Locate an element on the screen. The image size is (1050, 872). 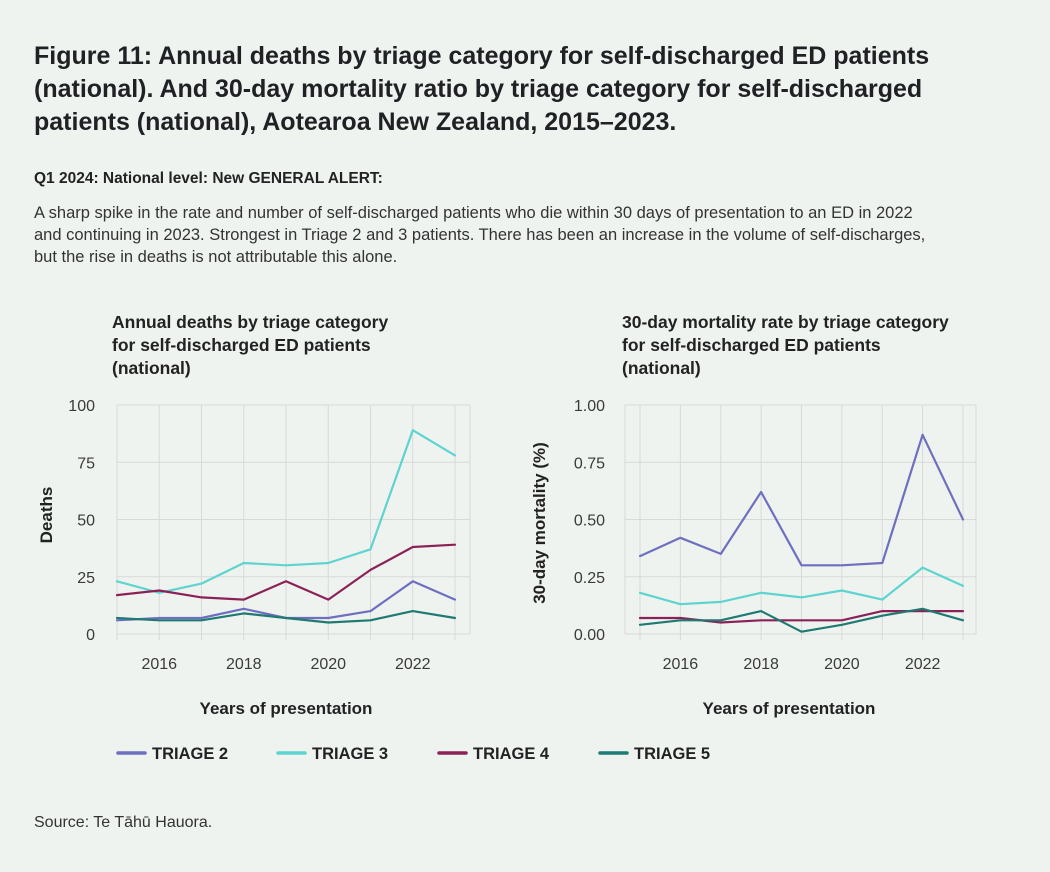
right-xtick-label: 2022 is located at coordinates (923, 664).